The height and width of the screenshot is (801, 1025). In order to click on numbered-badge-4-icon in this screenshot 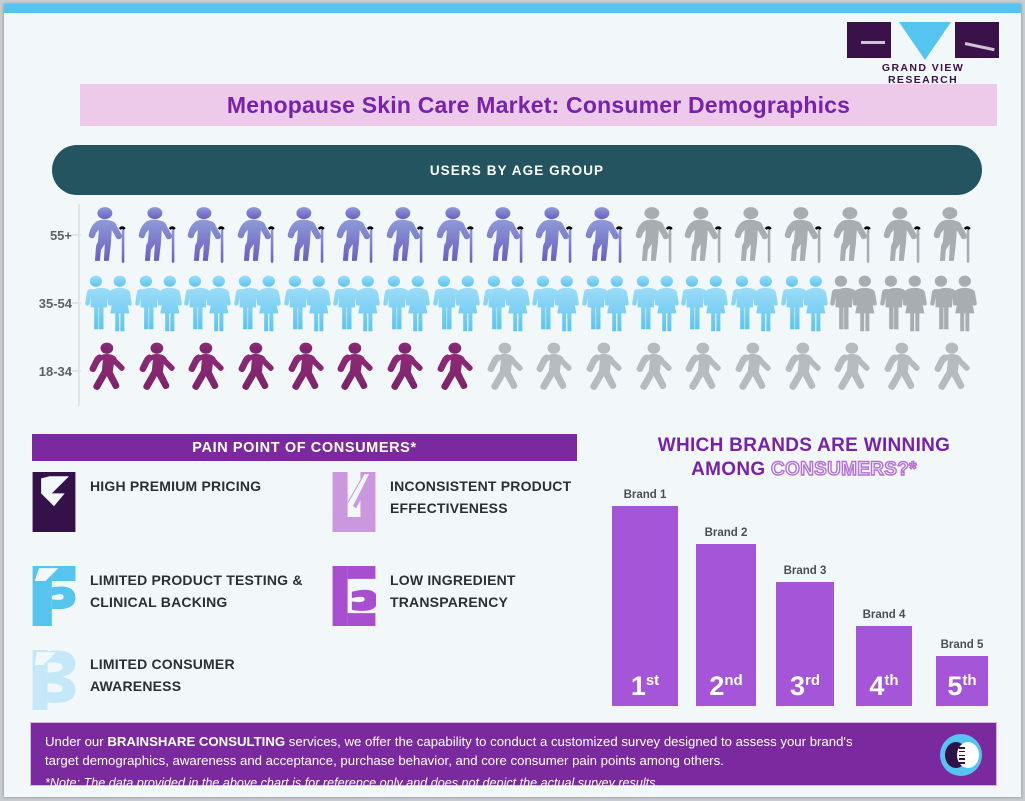, I will do `click(354, 502)`.